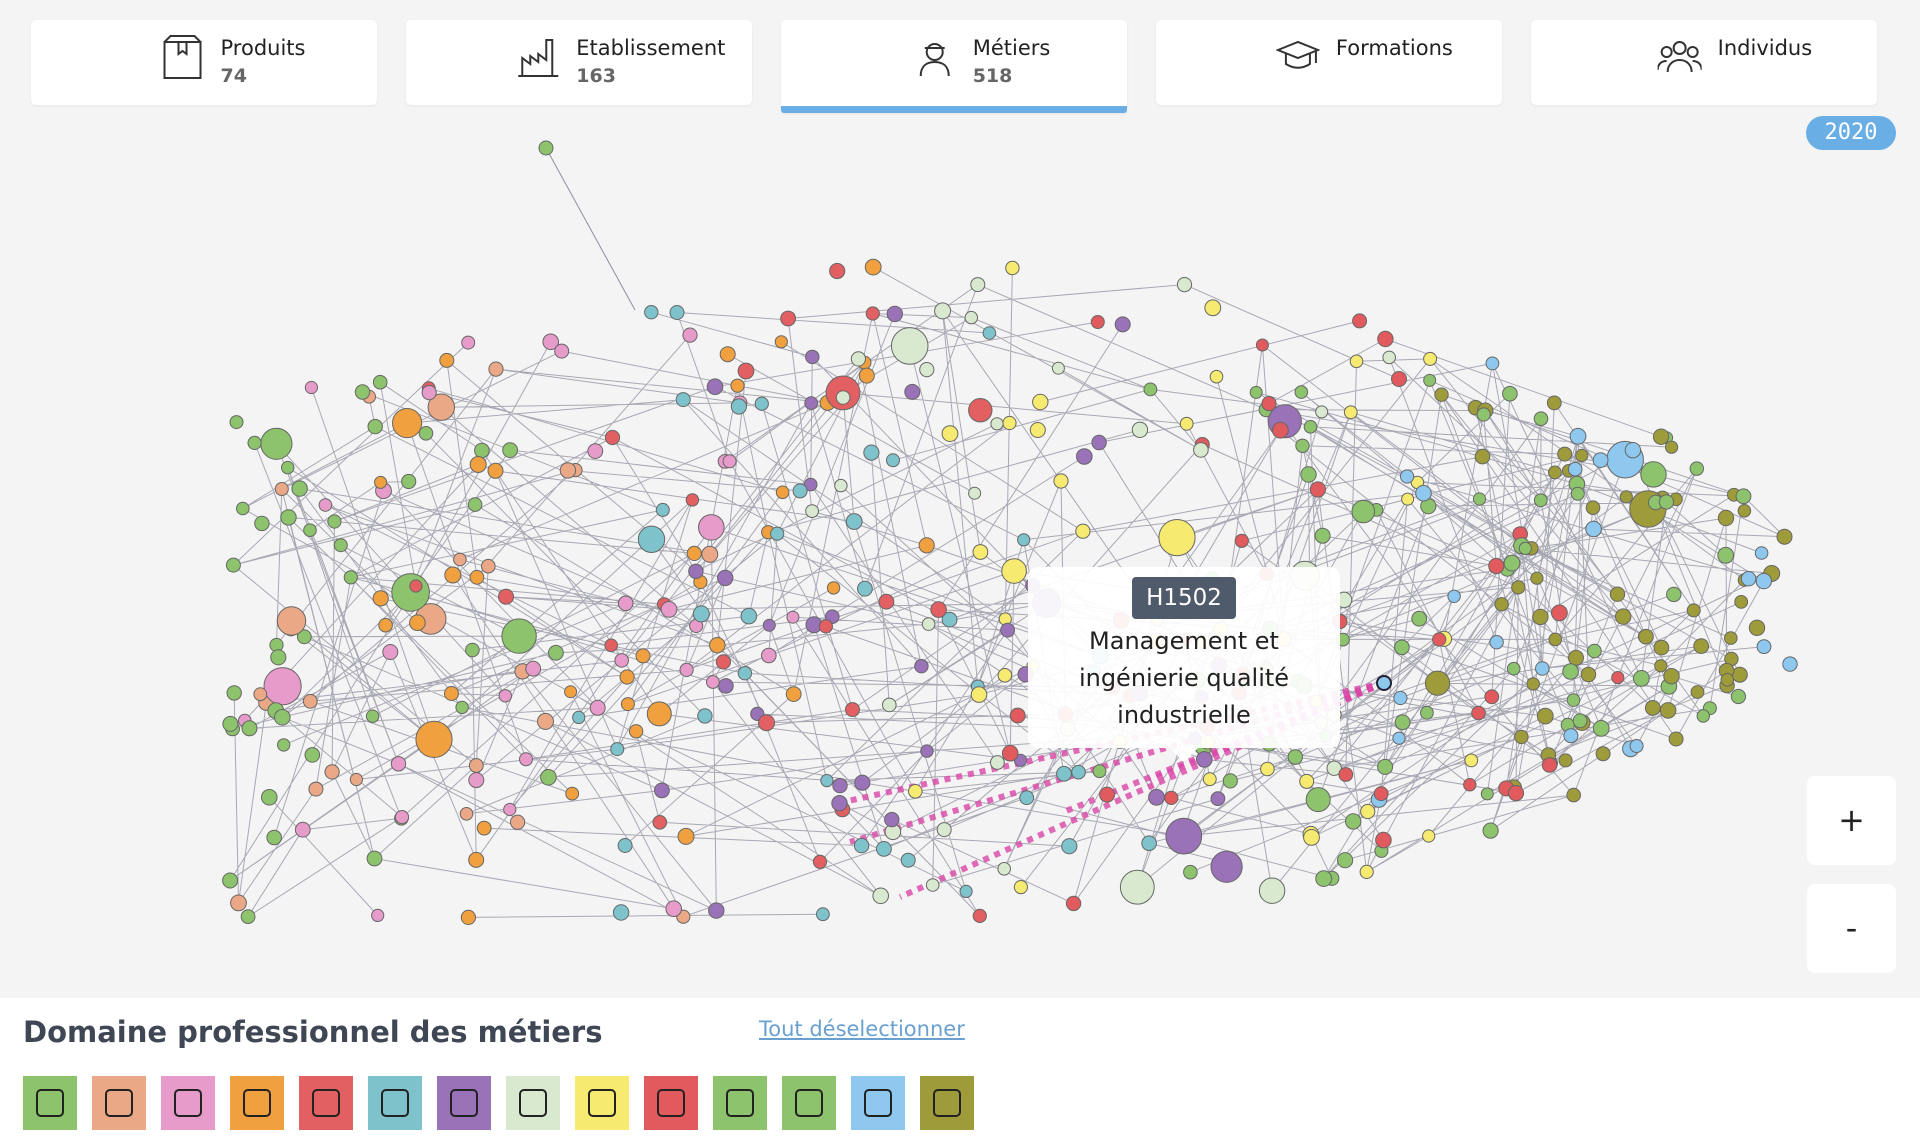 Image resolution: width=1920 pixels, height=1138 pixels. What do you see at coordinates (1704, 62) in the screenshot?
I see `tab: Individus` at bounding box center [1704, 62].